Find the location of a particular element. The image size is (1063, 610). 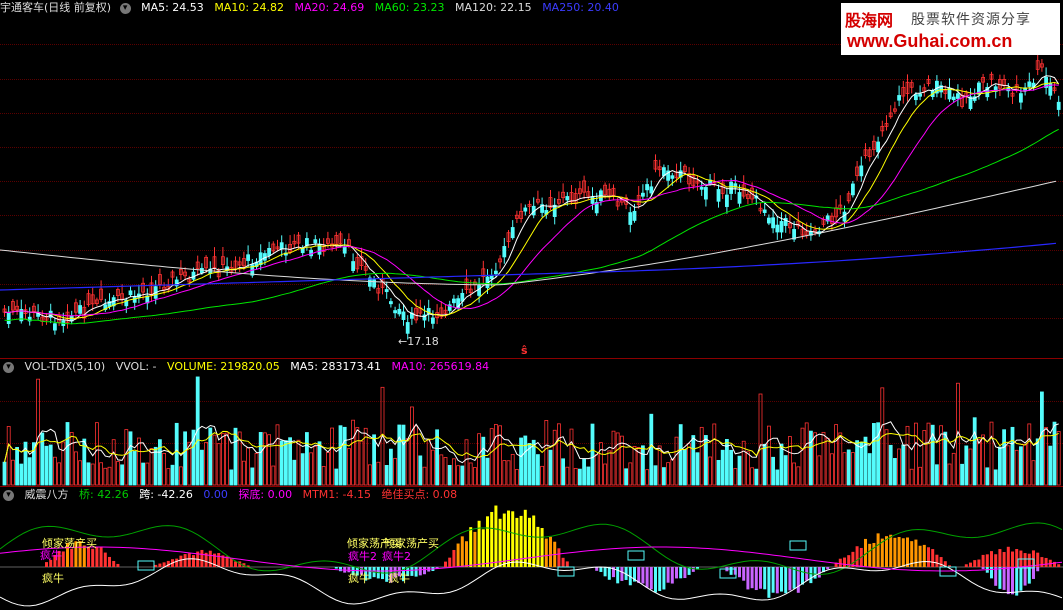

qiao-value: 桥: 42.26 is located at coordinates (104, 494).